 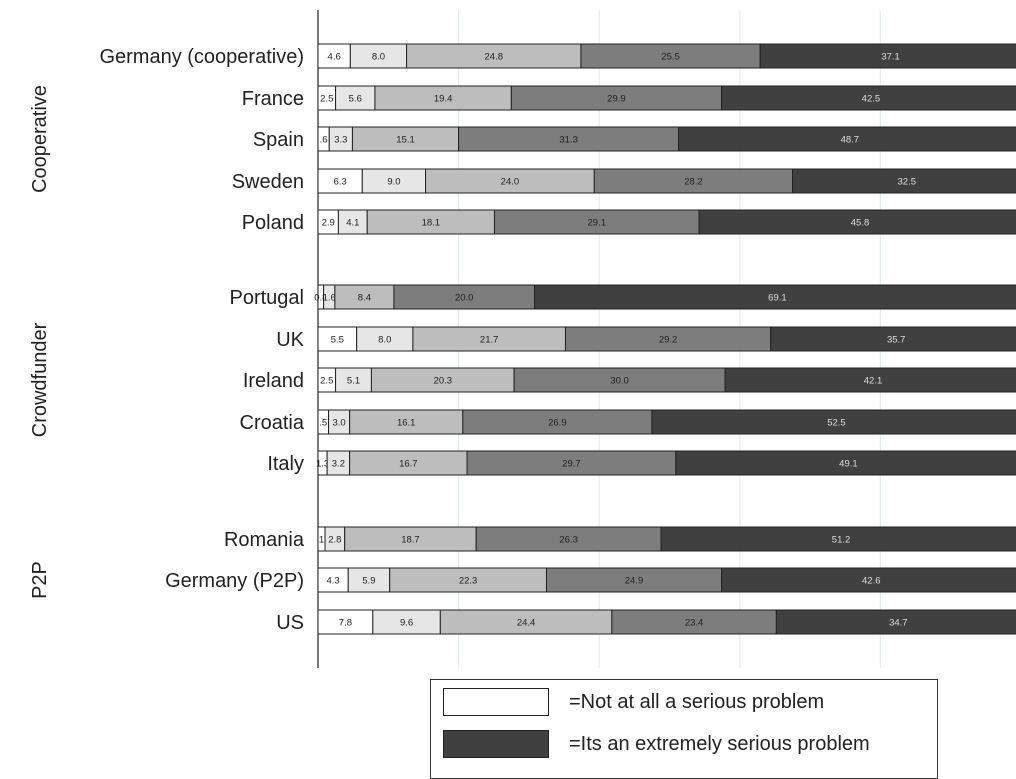 I want to click on data-label: 18.1, so click(x=431, y=223).